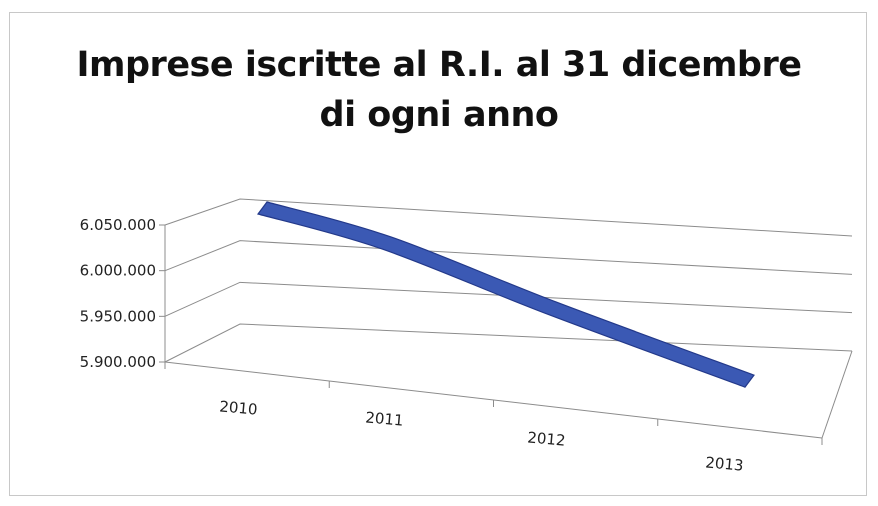 Image resolution: width=878 pixels, height=506 pixels. I want to click on chart-title-line-1: Imprese iscritte al R.I. al 31 dicembre, so click(439, 65).